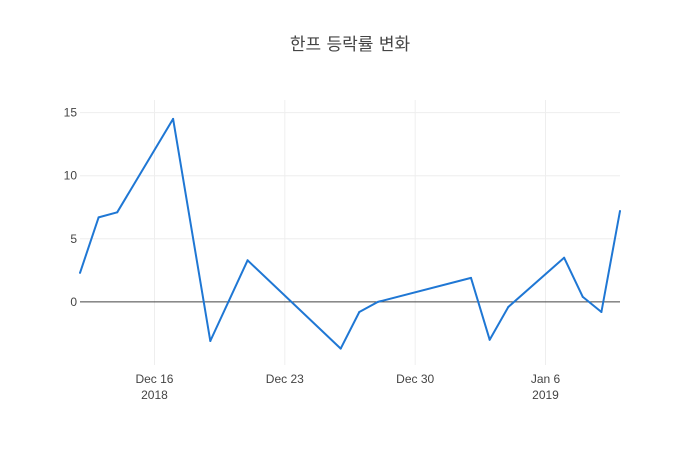 This screenshot has height=450, width=700. What do you see at coordinates (350, 45) in the screenshot?
I see `chart-title: 한프 등락률 변화` at bounding box center [350, 45].